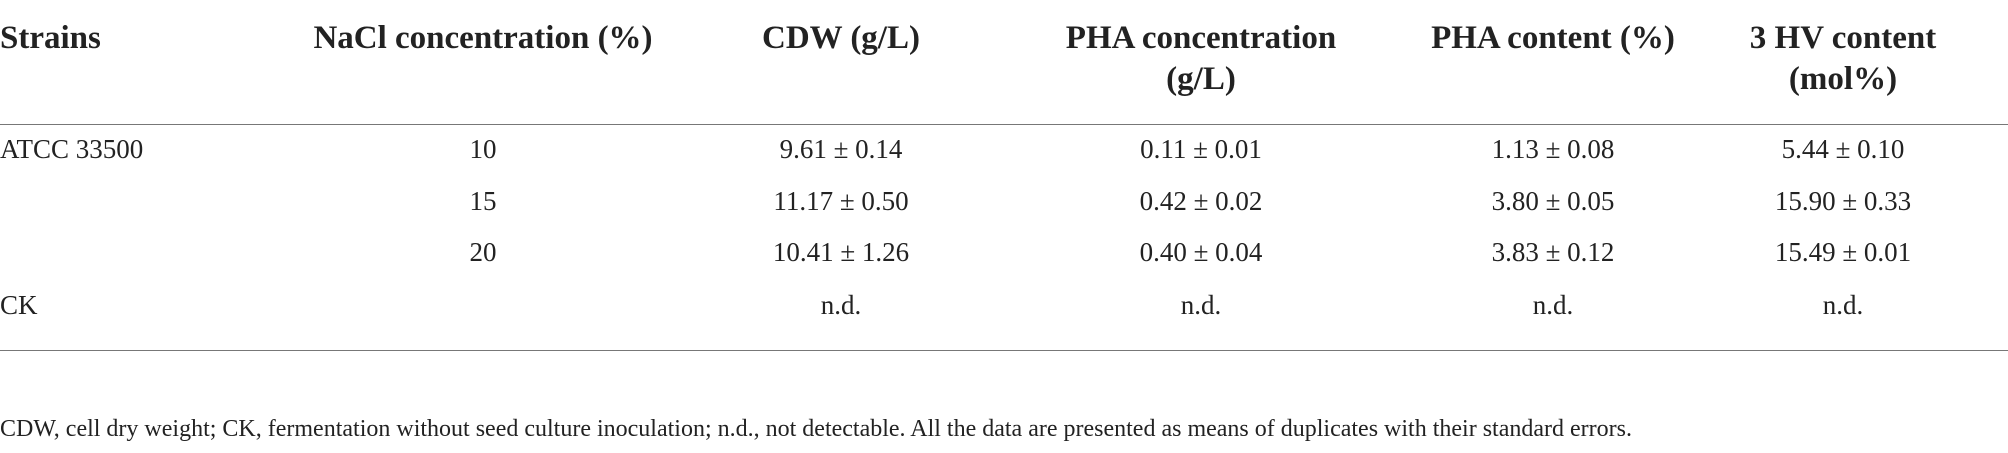  What do you see at coordinates (1843, 58) in the screenshot?
I see `column-header: 3 HV content (mol%)` at bounding box center [1843, 58].